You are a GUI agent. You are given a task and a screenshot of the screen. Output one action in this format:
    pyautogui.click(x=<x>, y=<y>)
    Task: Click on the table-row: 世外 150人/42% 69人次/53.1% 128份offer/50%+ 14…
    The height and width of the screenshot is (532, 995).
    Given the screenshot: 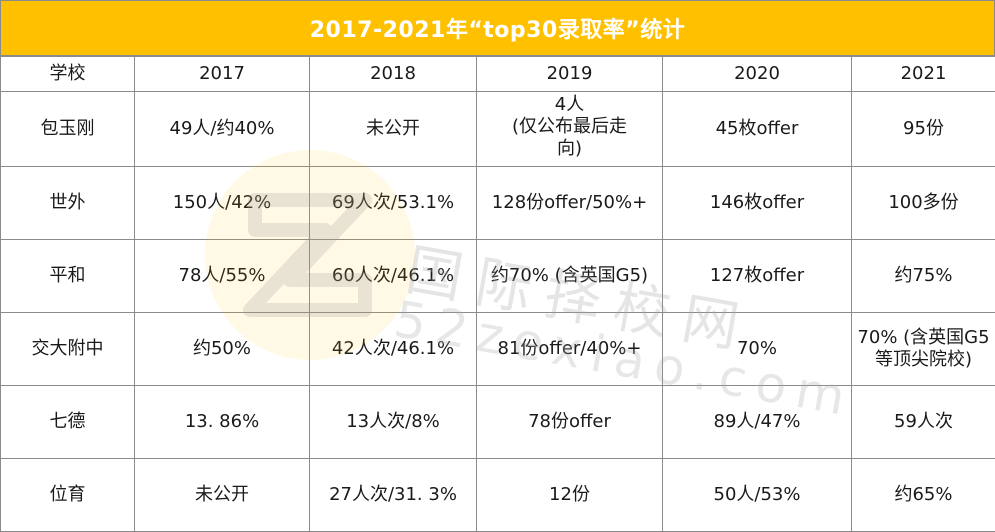 What is the action you would take?
    pyautogui.click(x=498, y=203)
    